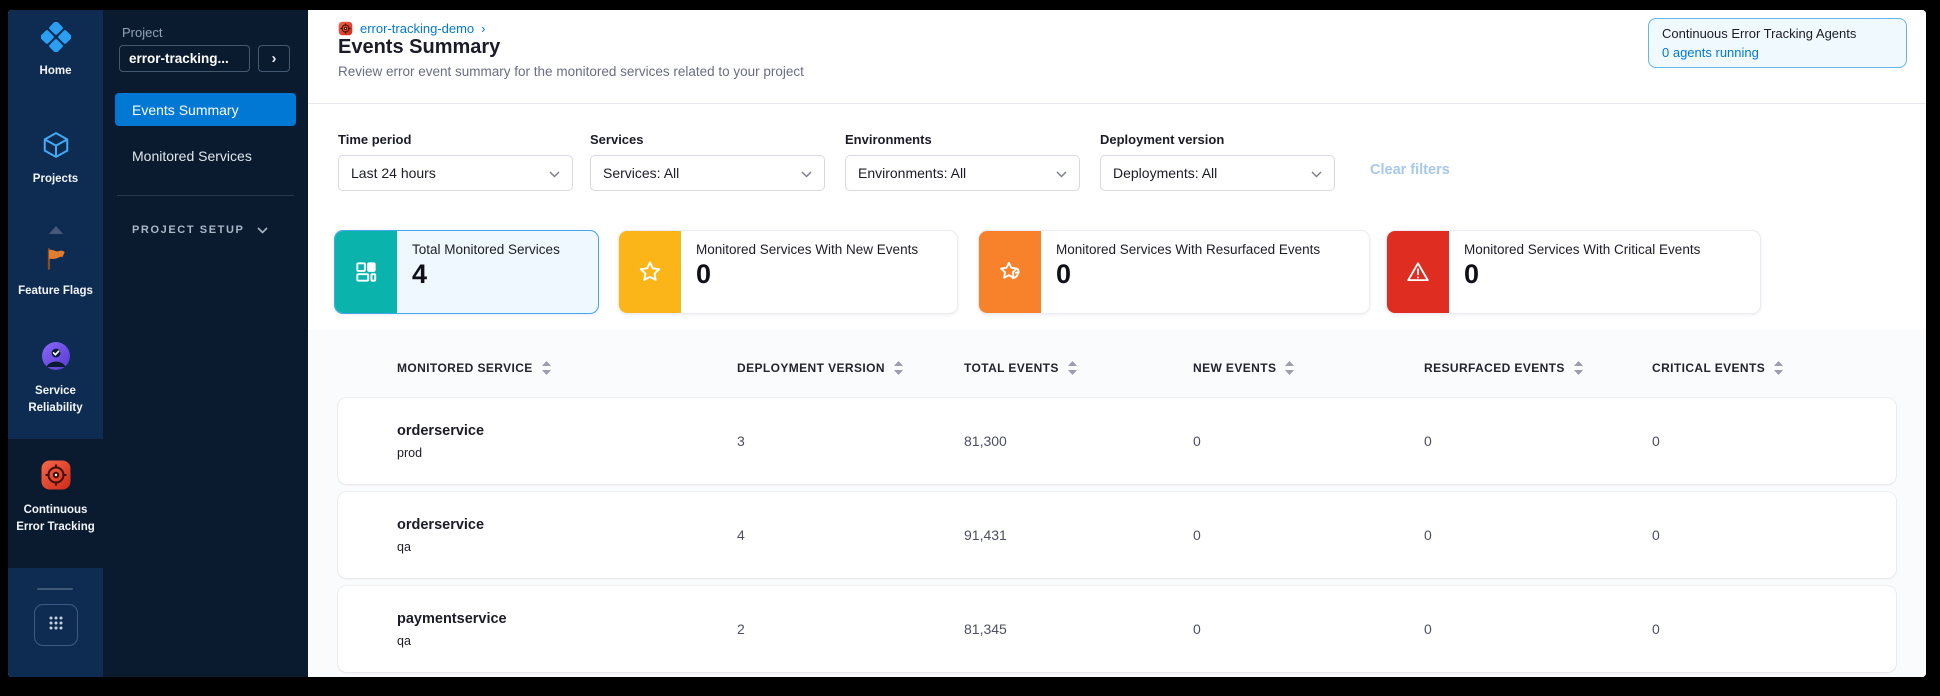  Describe the element at coordinates (274, 58) in the screenshot. I see `project-expand-button: ›` at that location.